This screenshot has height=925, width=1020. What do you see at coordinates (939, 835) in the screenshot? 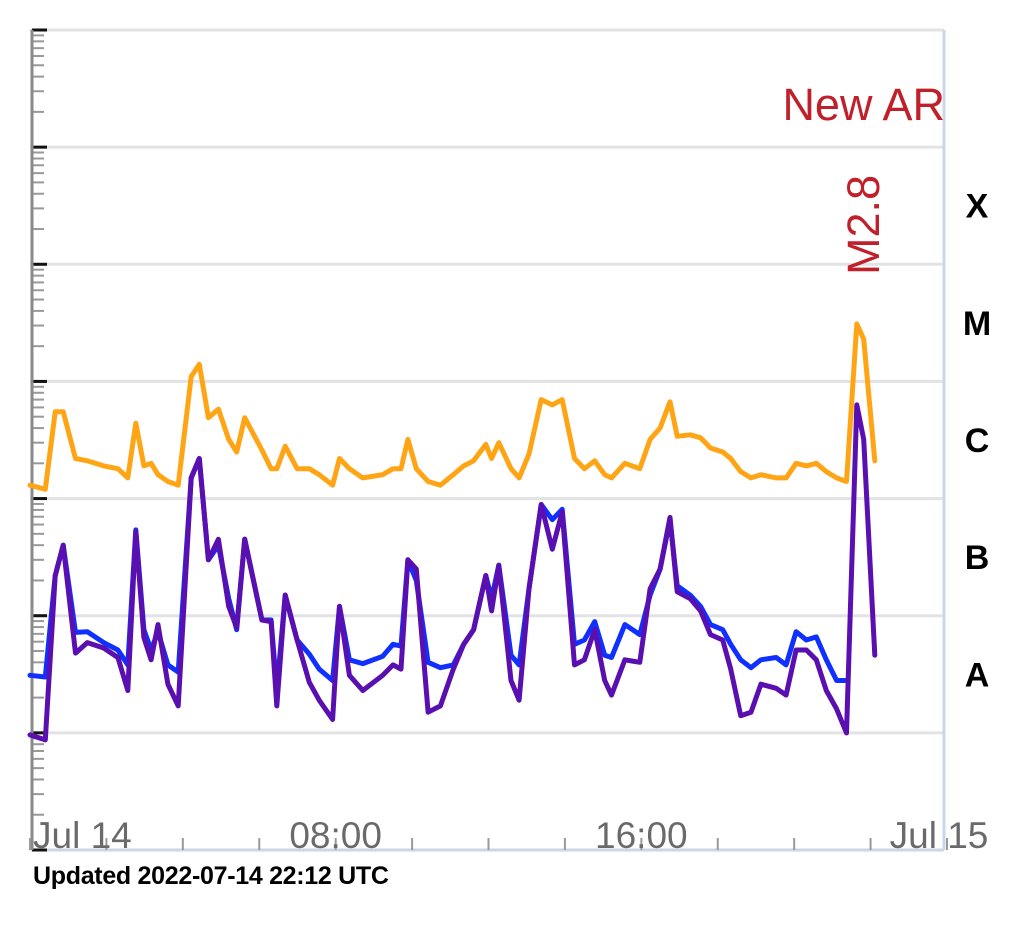
I see `x-tick-label: Jul 15` at bounding box center [939, 835].